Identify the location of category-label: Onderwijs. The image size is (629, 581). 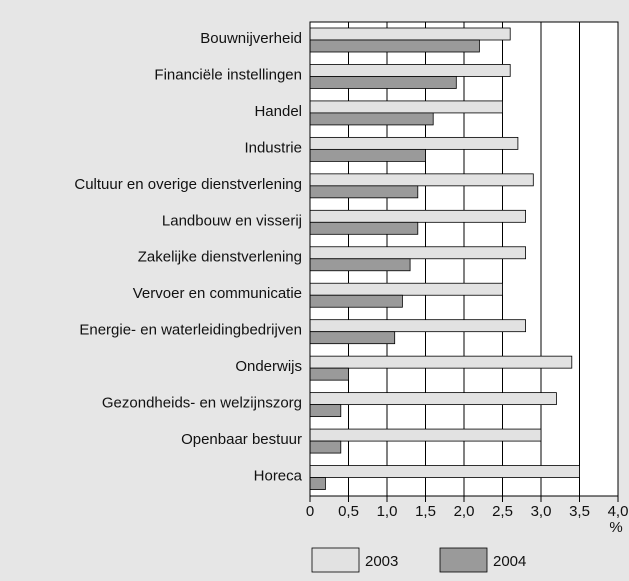
(268, 366).